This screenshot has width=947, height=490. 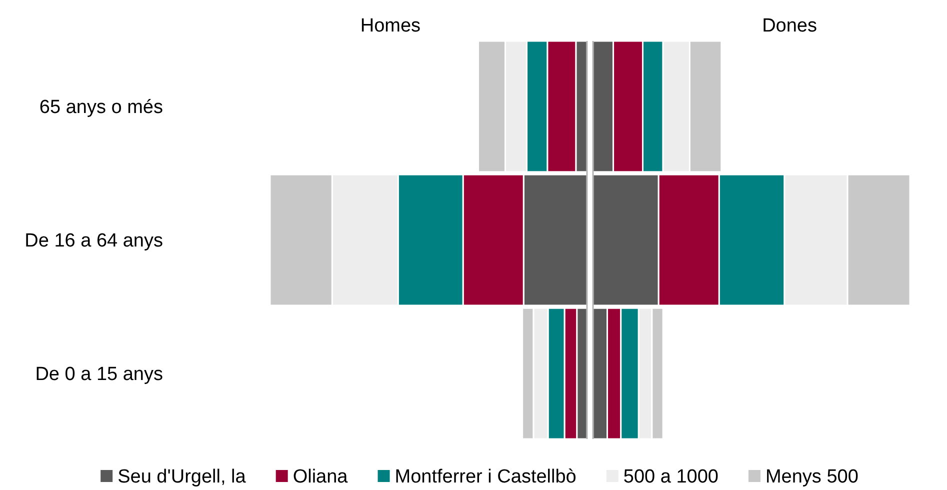 I want to click on y-tick-label: De 0 a 15 anys, so click(x=99, y=375).